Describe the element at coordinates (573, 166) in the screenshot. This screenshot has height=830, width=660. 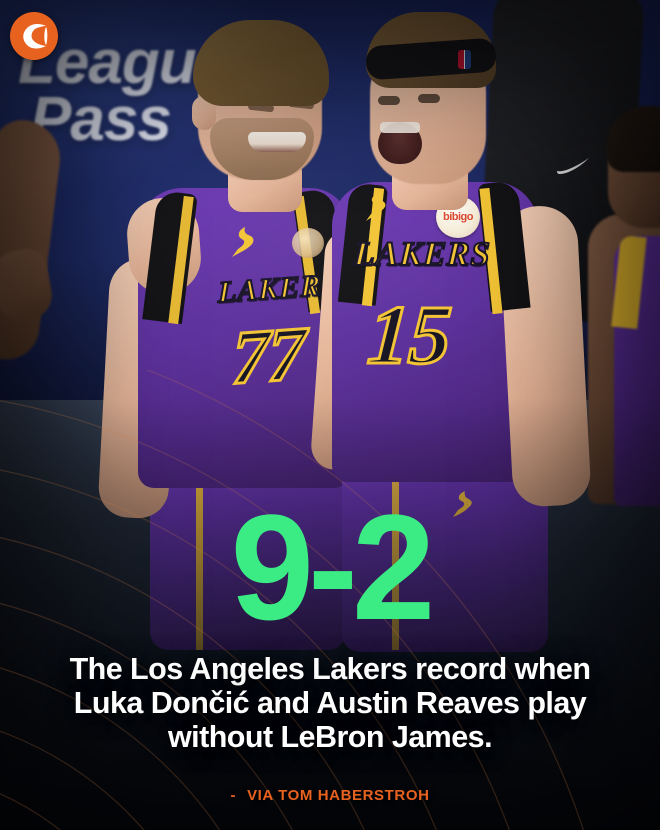
I see `nike-swoosh-icon` at that location.